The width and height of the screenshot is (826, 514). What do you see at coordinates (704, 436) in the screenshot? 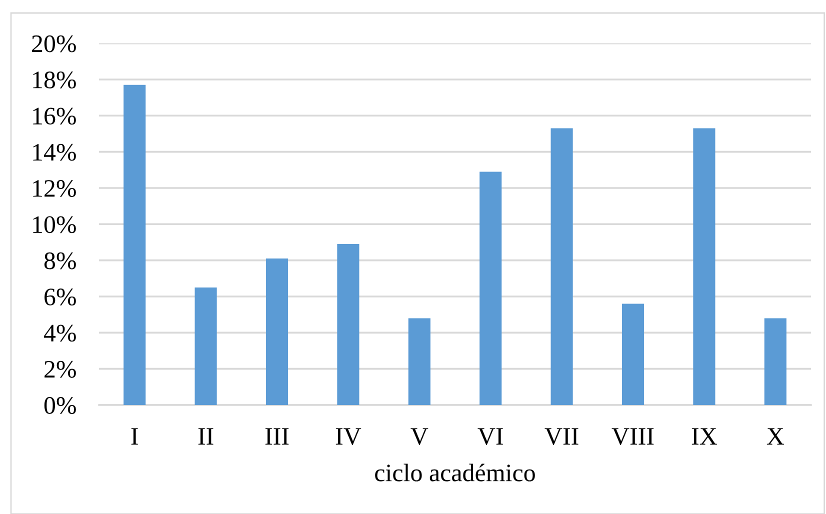
I see `x-tick-label: IX` at bounding box center [704, 436].